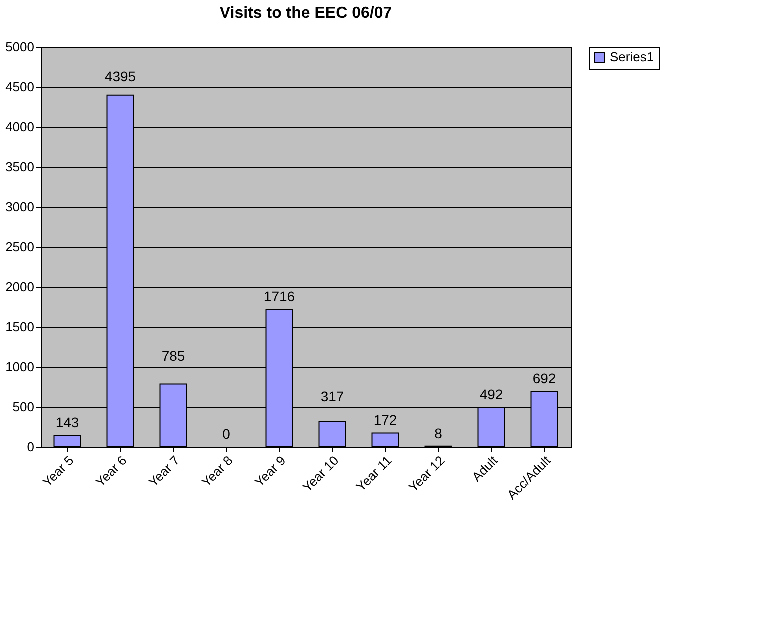 The height and width of the screenshot is (619, 771). What do you see at coordinates (374, 473) in the screenshot?
I see `x-tick-label: Year 11` at bounding box center [374, 473].